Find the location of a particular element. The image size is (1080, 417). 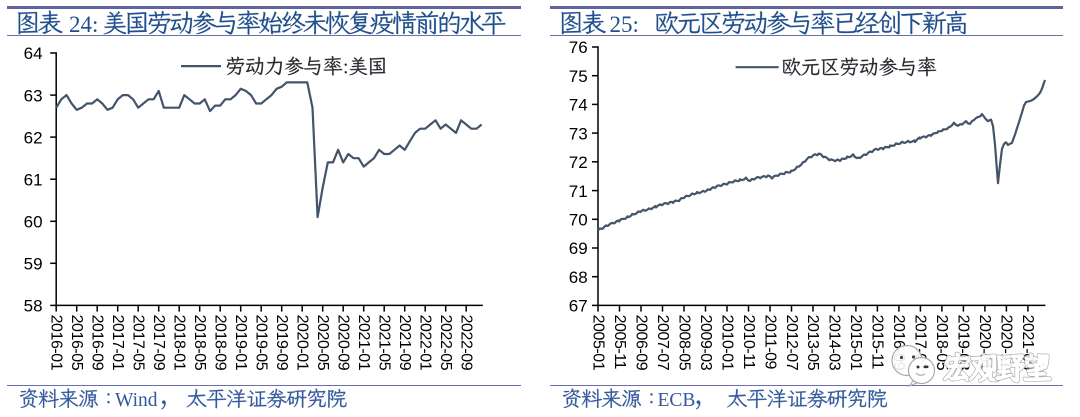

svg-text: 72 is located at coordinates (578, 162).